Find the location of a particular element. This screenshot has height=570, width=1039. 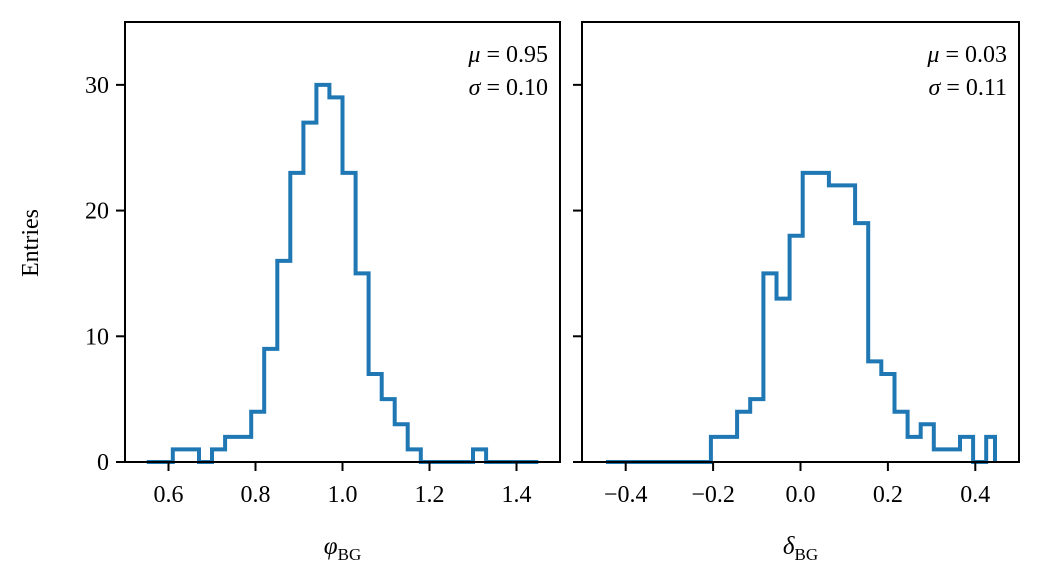

x-tick-label: −0.4 is located at coordinates (626, 495).